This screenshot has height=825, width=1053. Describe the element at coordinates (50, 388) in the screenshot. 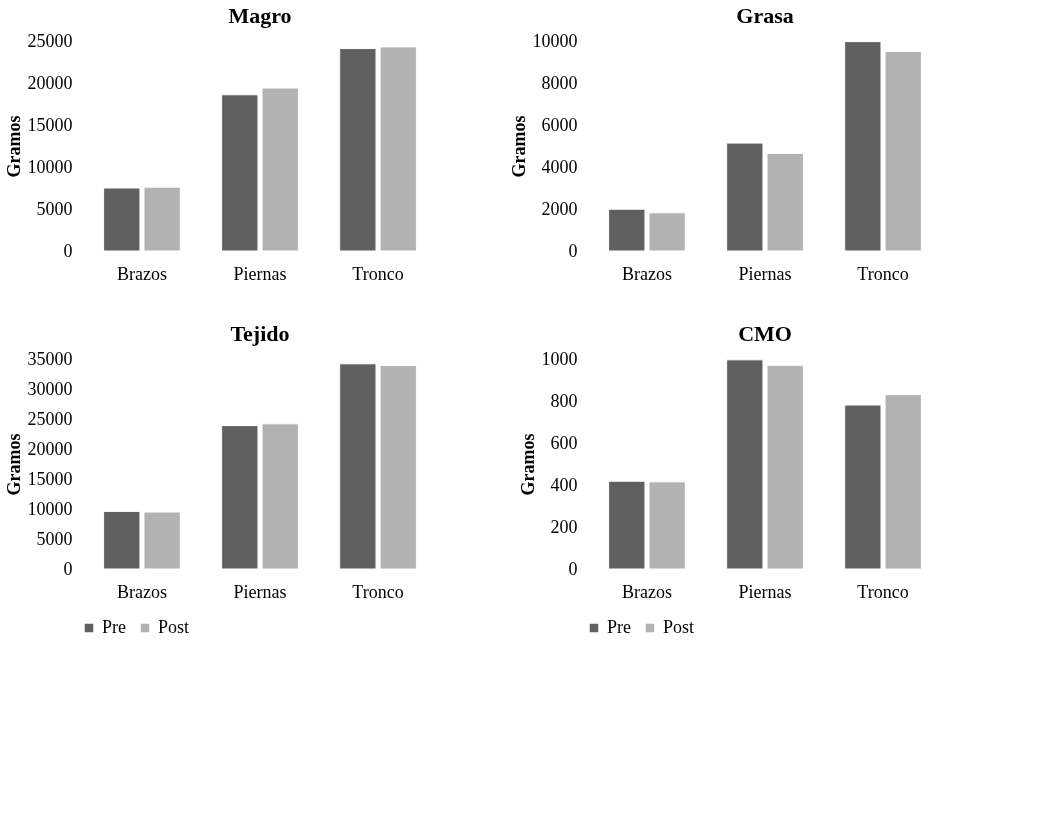

I see `y-tick-label: 30000` at that location.